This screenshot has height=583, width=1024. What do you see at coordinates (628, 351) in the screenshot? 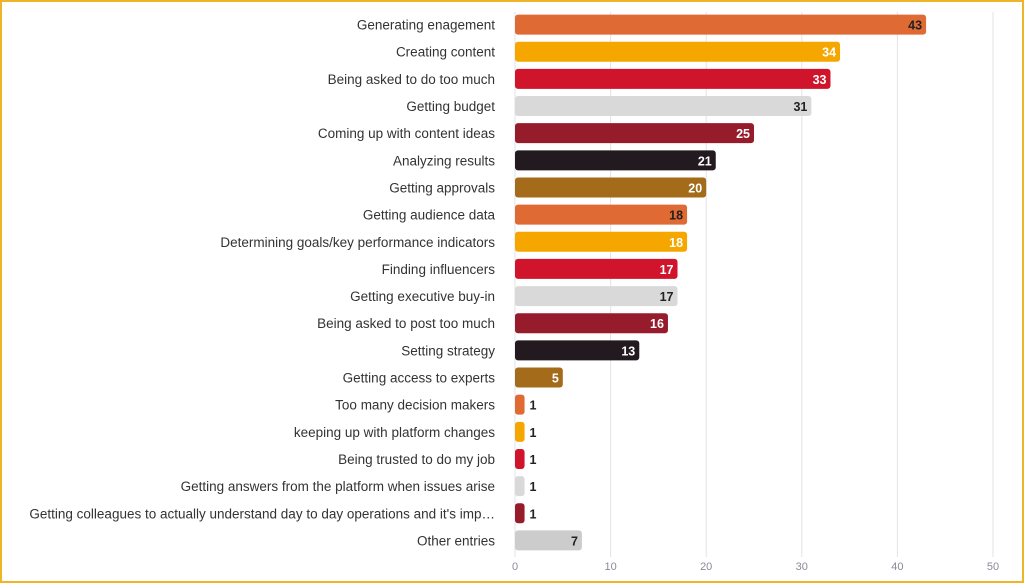
I see `bar-value-label: 13` at bounding box center [628, 351].